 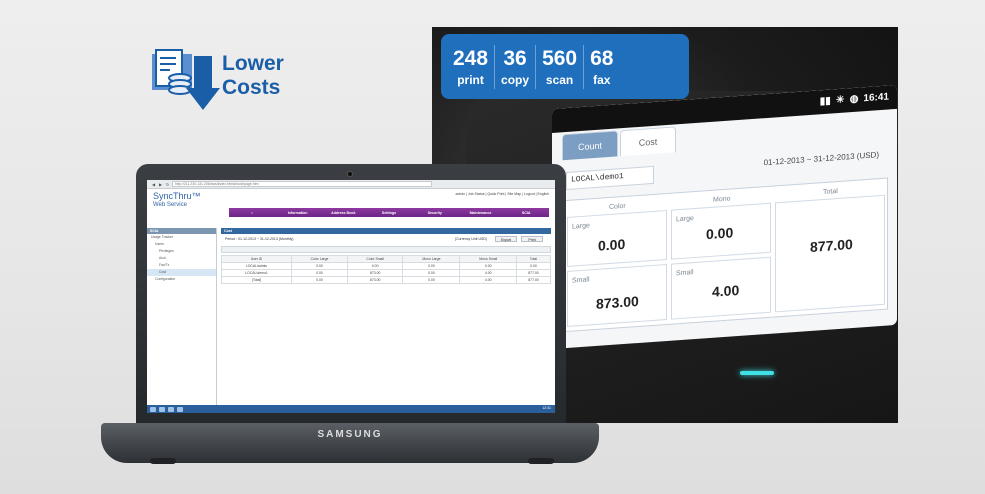 What do you see at coordinates (343, 212) in the screenshot?
I see `menu-address-book: Address Book` at bounding box center [343, 212].